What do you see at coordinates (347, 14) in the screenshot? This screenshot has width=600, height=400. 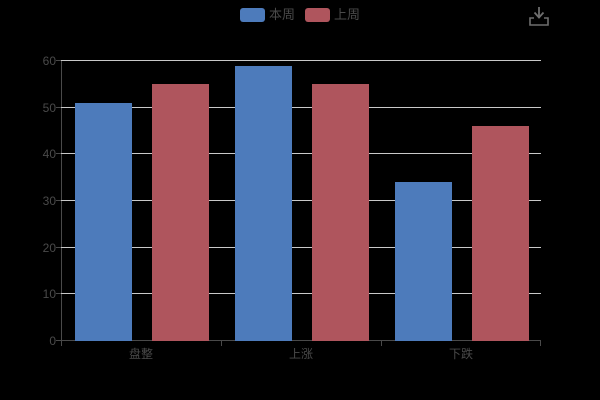 I see `legend-label: 上周` at bounding box center [347, 14].